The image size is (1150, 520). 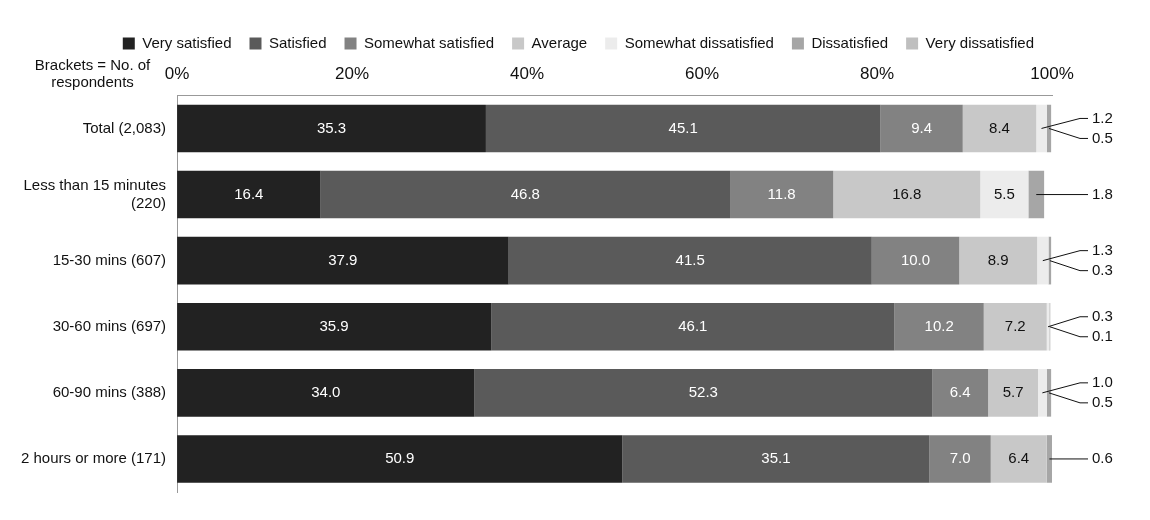 I want to click on legend-label: Dissatisfied, so click(x=850, y=42).